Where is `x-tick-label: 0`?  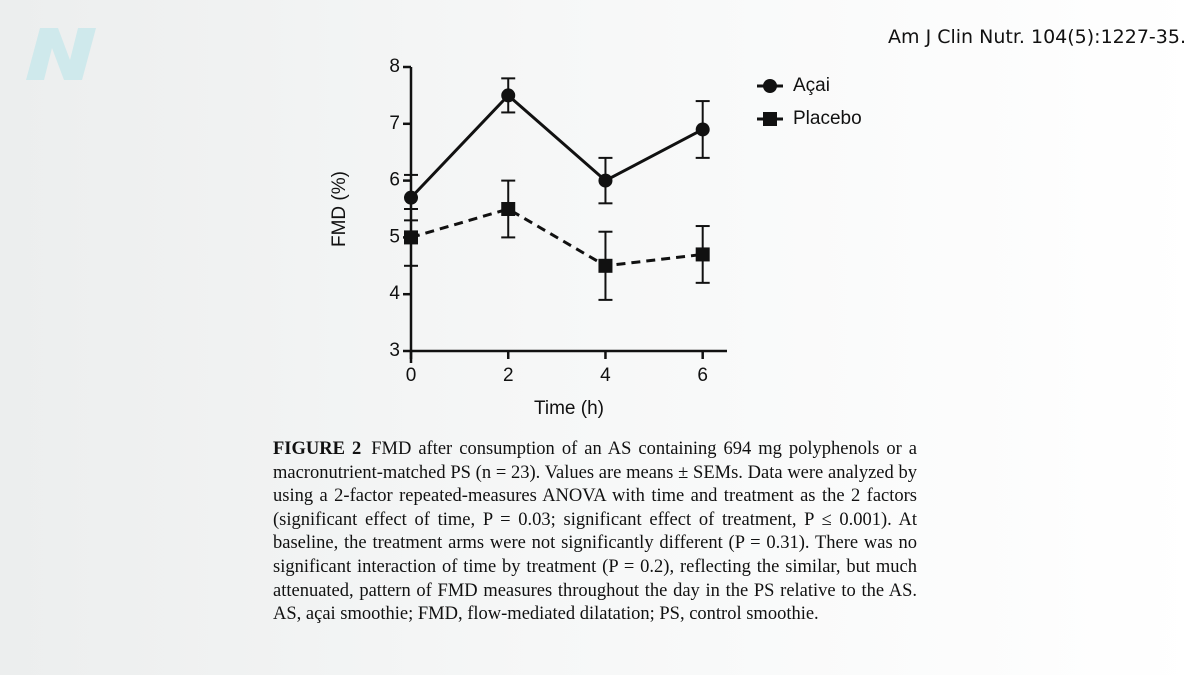 x-tick-label: 0 is located at coordinates (411, 375).